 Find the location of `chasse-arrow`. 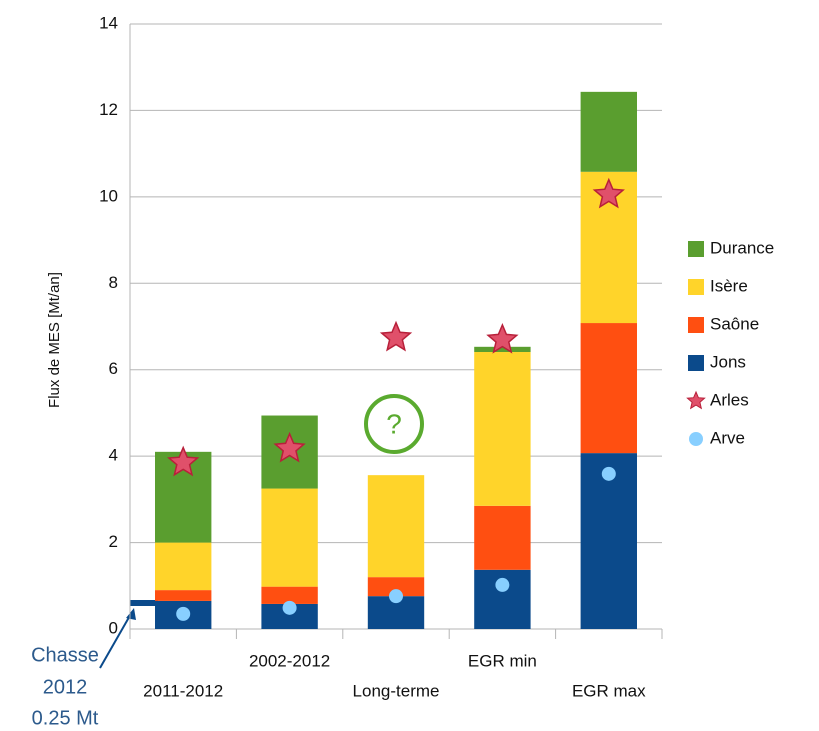

chasse-arrow is located at coordinates (116, 640).